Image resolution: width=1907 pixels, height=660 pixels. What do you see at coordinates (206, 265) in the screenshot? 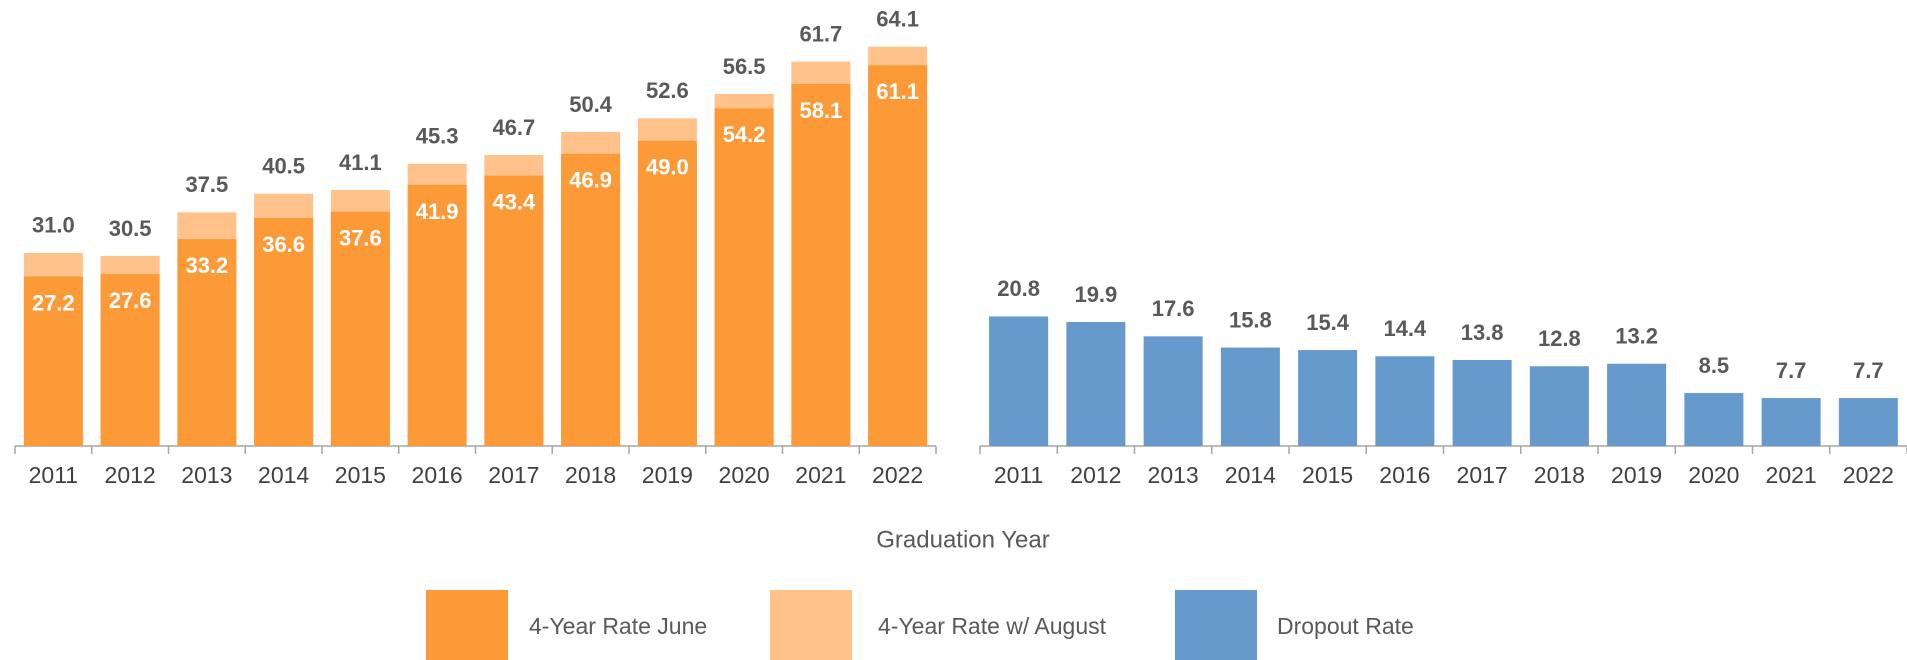
I see `data-label: 33.2` at bounding box center [206, 265].